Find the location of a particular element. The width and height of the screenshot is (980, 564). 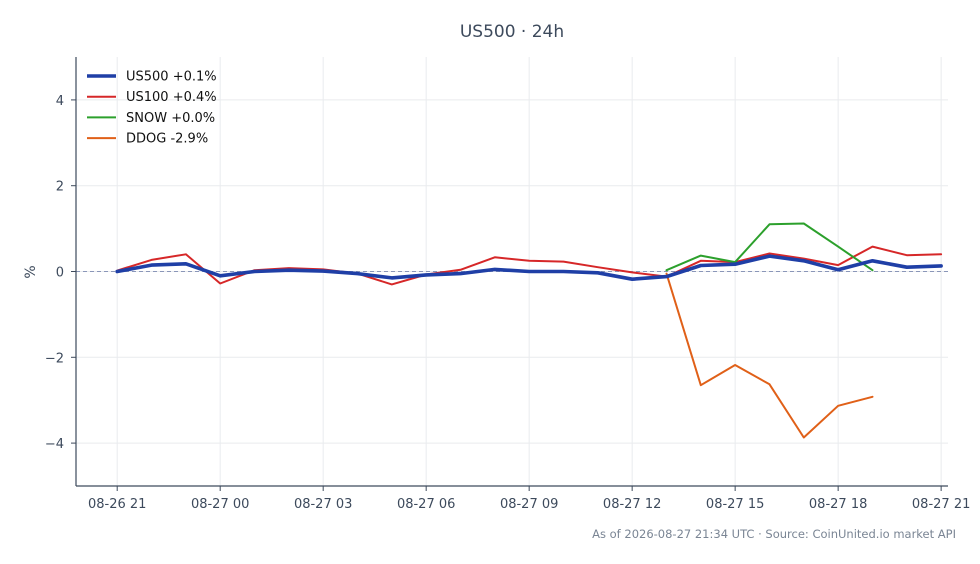

x-tick-label: 08-27 21 is located at coordinates (941, 504).